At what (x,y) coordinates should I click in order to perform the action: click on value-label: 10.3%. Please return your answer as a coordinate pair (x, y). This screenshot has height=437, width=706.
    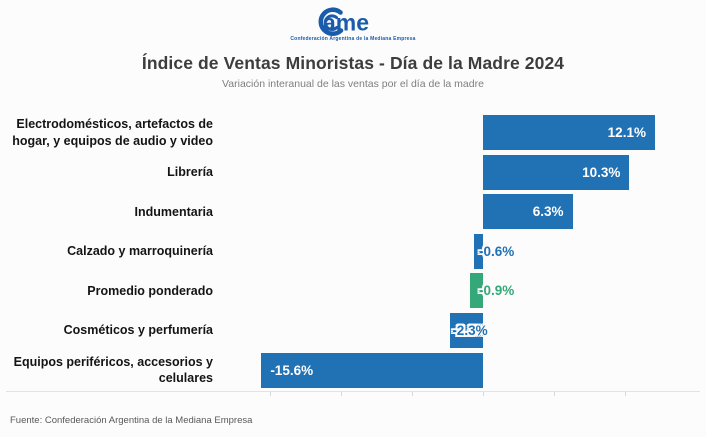
    Looking at the image, I should click on (601, 172).